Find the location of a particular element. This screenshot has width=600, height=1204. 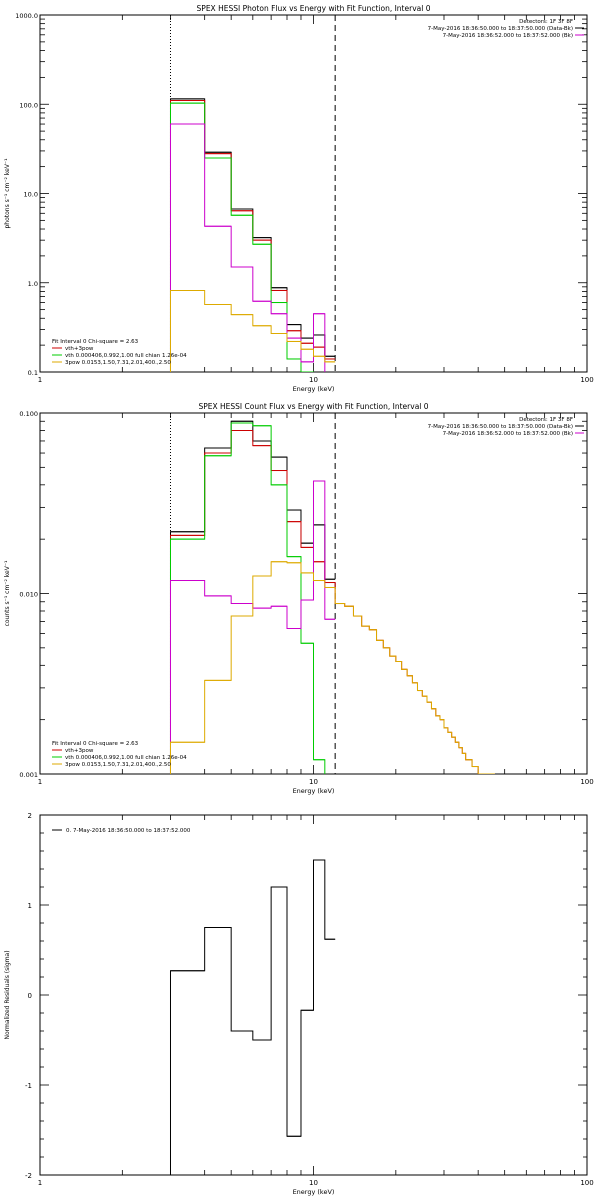

y-tick-label: 1.0 is located at coordinates (33, 284).